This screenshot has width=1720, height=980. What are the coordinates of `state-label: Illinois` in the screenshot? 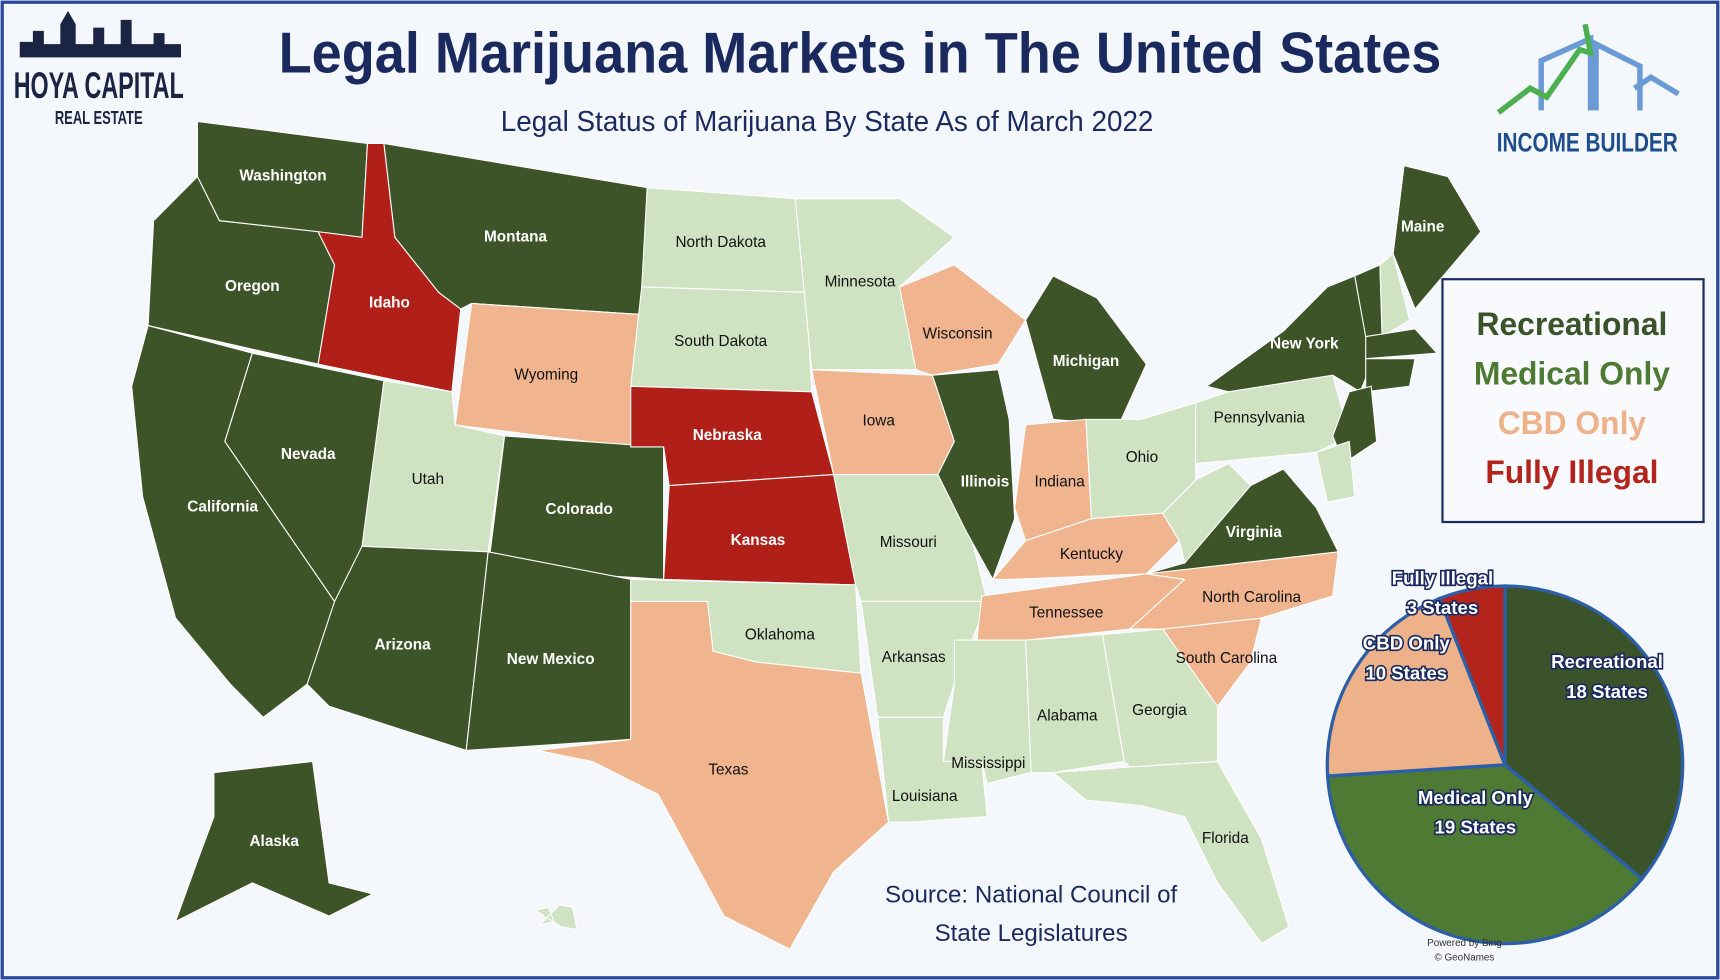 It's located at (985, 481).